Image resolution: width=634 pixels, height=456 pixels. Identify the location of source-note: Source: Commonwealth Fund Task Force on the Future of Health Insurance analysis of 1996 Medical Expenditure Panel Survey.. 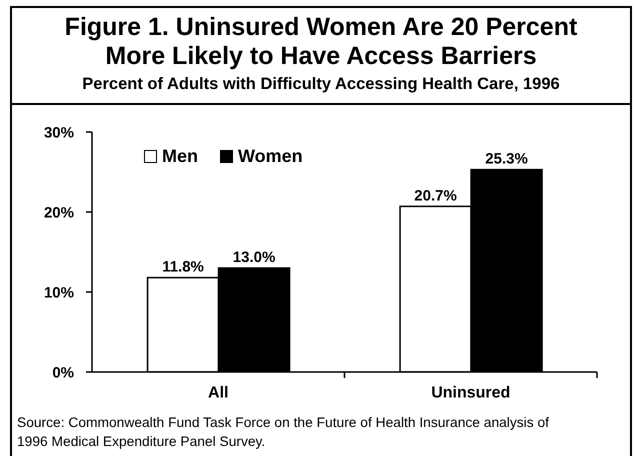
(283, 432).